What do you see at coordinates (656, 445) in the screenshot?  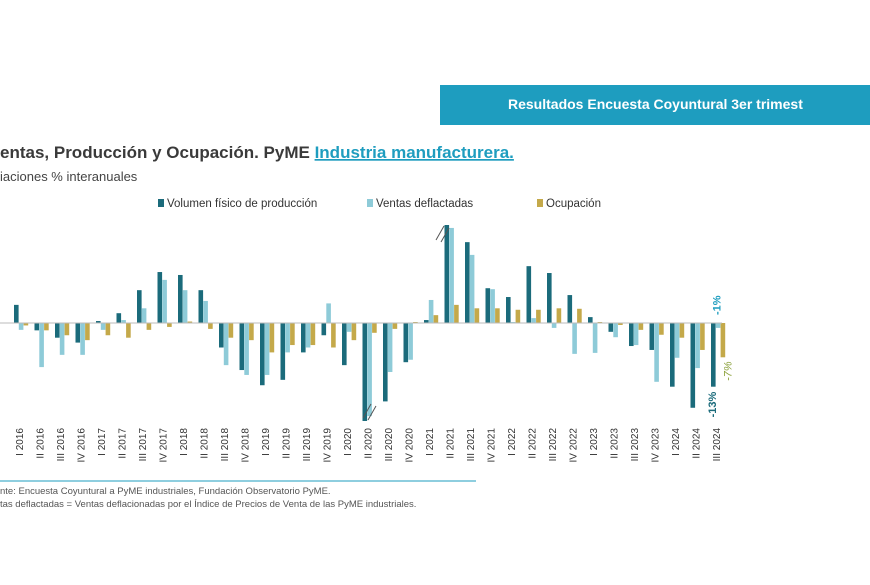 I see `x-tick-label: IV 2023` at bounding box center [656, 445].